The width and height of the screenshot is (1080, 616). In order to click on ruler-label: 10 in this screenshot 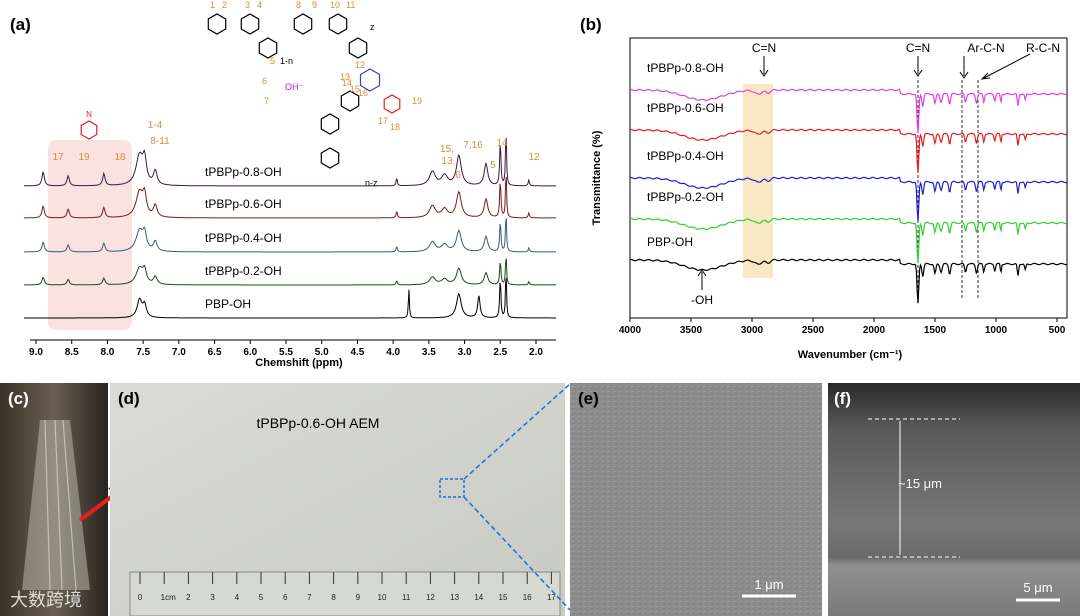, I will do `click(382, 597)`.